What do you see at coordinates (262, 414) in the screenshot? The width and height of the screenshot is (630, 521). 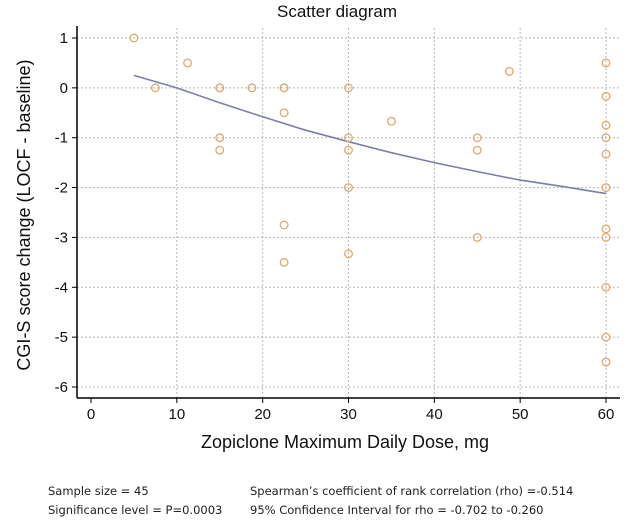 I see `x-tick-label: 20` at bounding box center [262, 414].